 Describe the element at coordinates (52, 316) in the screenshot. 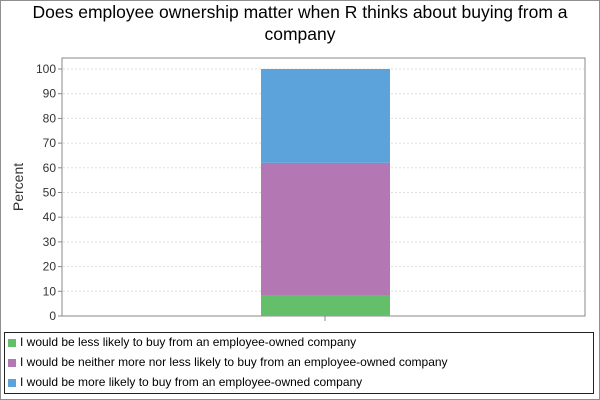

I see `y-tick-label-0: 0` at that location.